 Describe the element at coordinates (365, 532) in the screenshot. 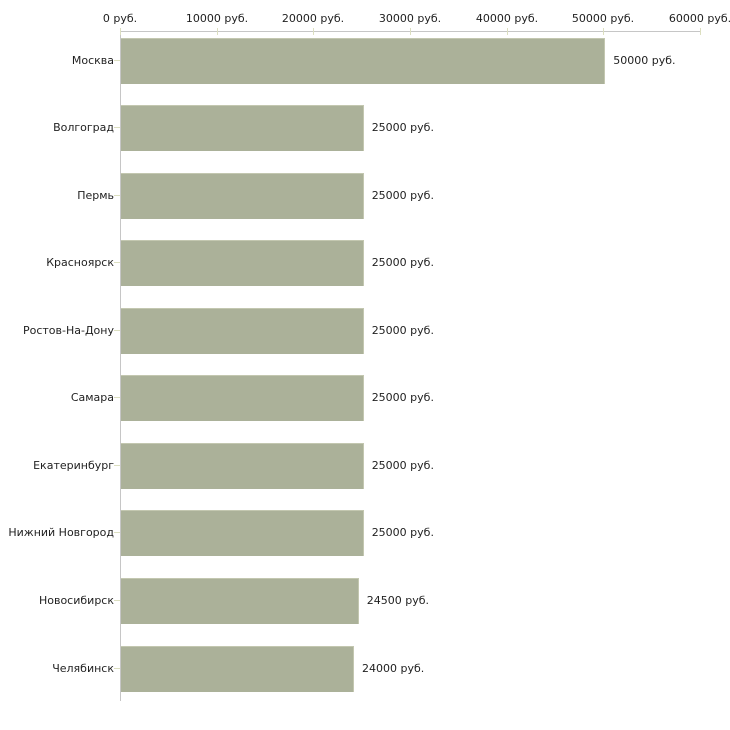

I see `bar-row: Нижний Новгород 25000 руб.` at that location.